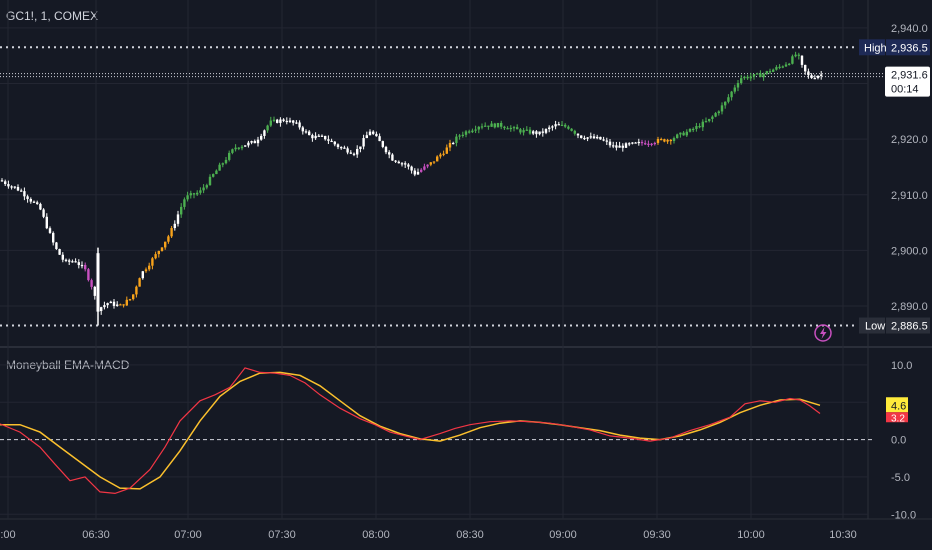 Image resolution: width=932 pixels, height=550 pixels. I want to click on time-axis-label: 10:30, so click(843, 535).